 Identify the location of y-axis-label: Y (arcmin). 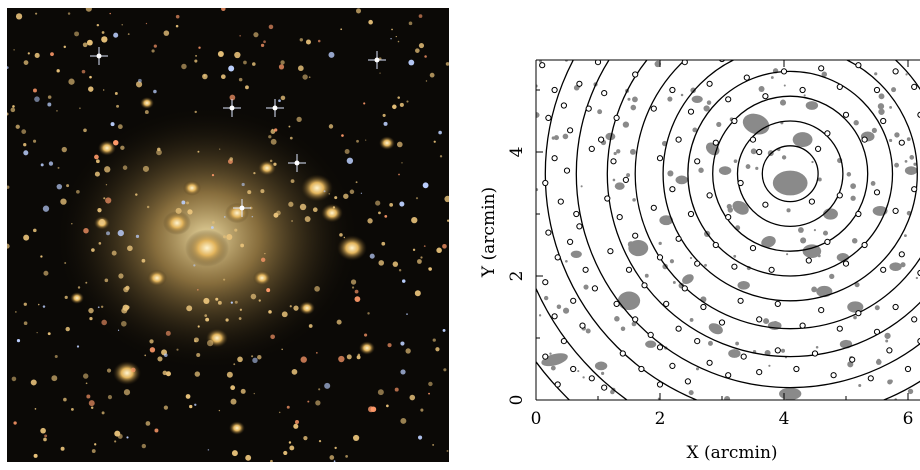
(489, 232).